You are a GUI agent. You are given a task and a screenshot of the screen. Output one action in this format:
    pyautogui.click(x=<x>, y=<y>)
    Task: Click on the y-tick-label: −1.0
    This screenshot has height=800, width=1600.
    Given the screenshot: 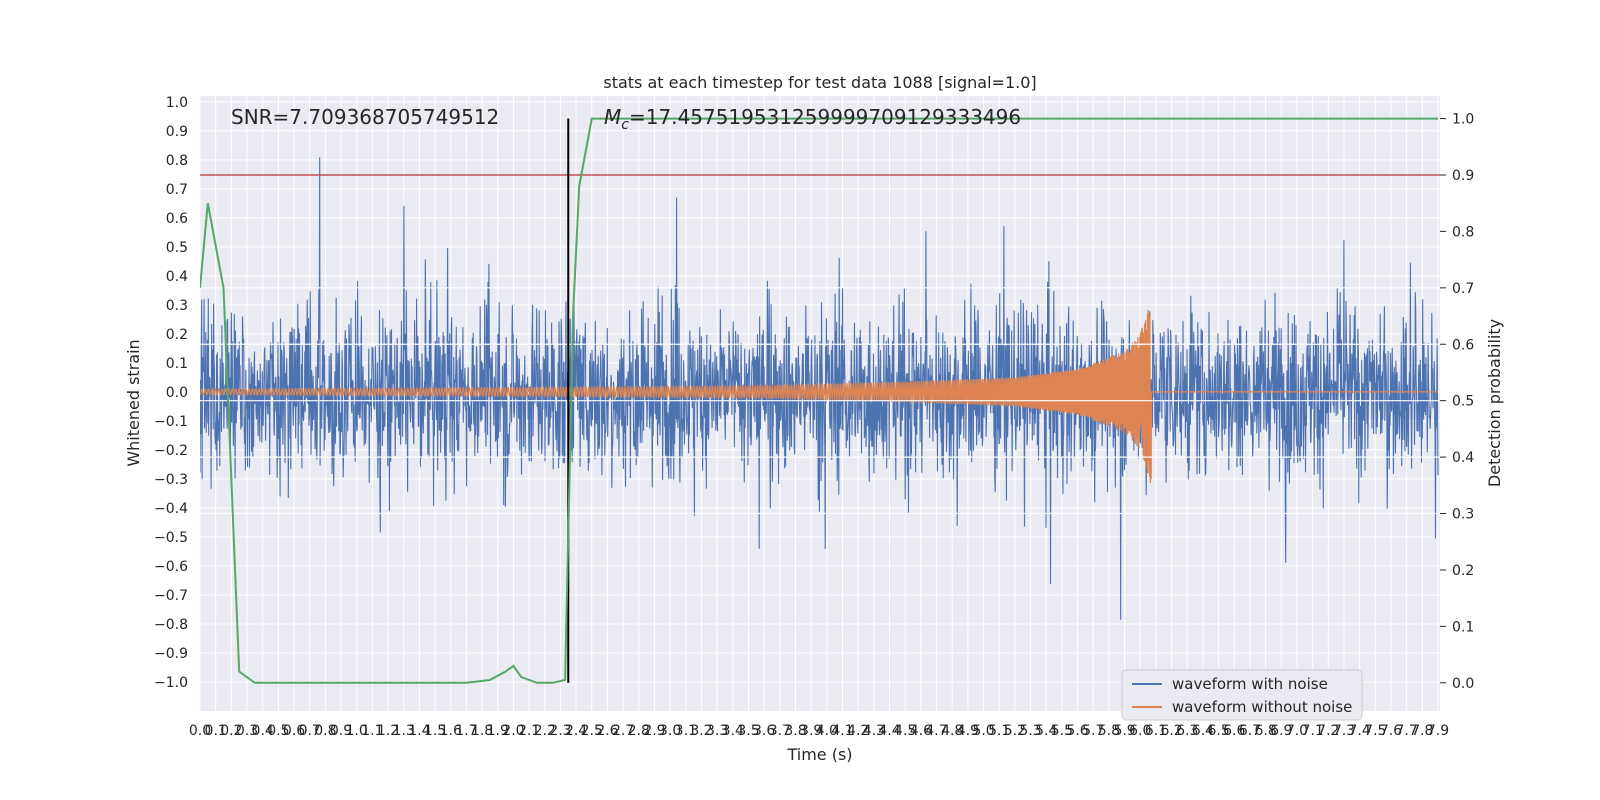 What is the action you would take?
    pyautogui.click(x=171, y=683)
    